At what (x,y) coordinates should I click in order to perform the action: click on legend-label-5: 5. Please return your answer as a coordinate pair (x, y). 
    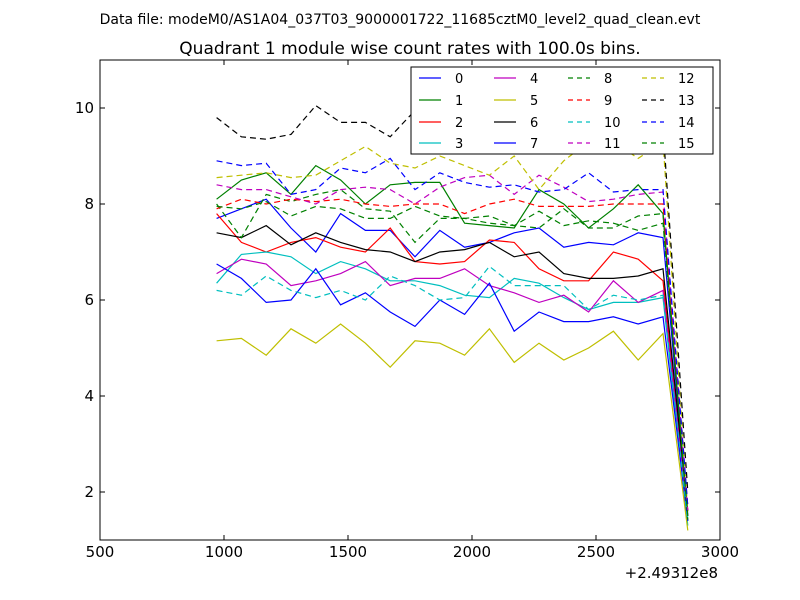
    Looking at the image, I should click on (534, 101).